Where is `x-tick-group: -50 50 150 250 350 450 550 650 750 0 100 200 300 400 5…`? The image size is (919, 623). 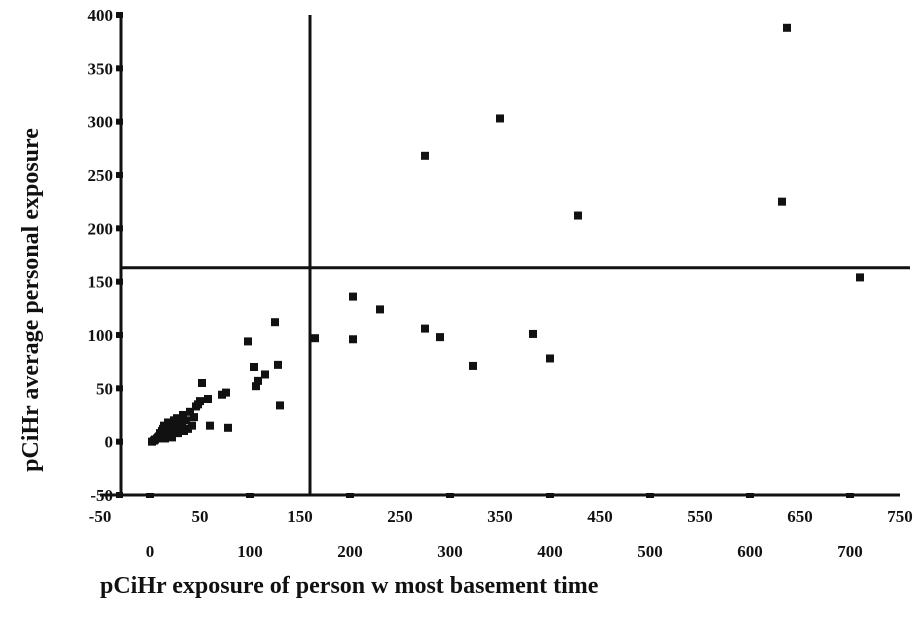 x-tick-group: -50 50 150 250 350 450 550 650 750 0 100 200 300 400 5… is located at coordinates (501, 527).